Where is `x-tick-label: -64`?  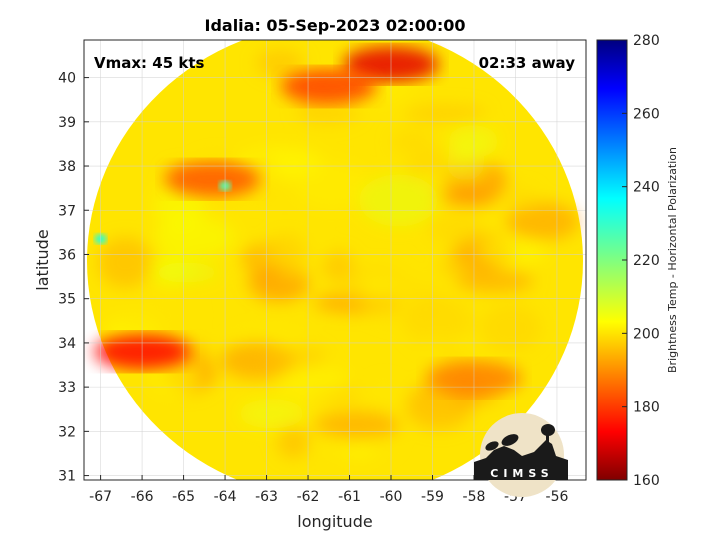
x-tick-label: -64 is located at coordinates (225, 497).